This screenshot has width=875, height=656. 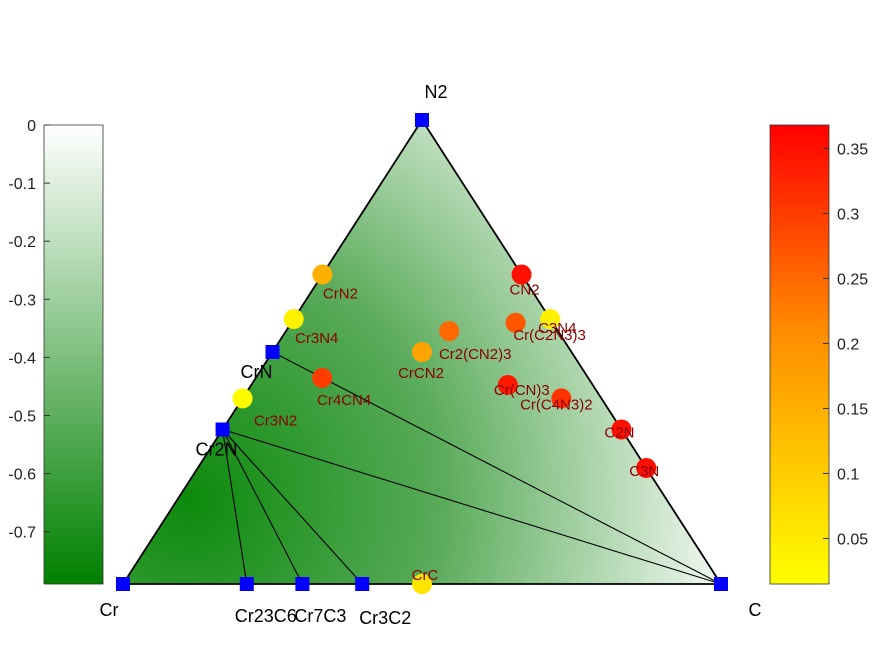 I want to click on lcb-ticks-tick-label: -0.1, so click(x=22, y=184).